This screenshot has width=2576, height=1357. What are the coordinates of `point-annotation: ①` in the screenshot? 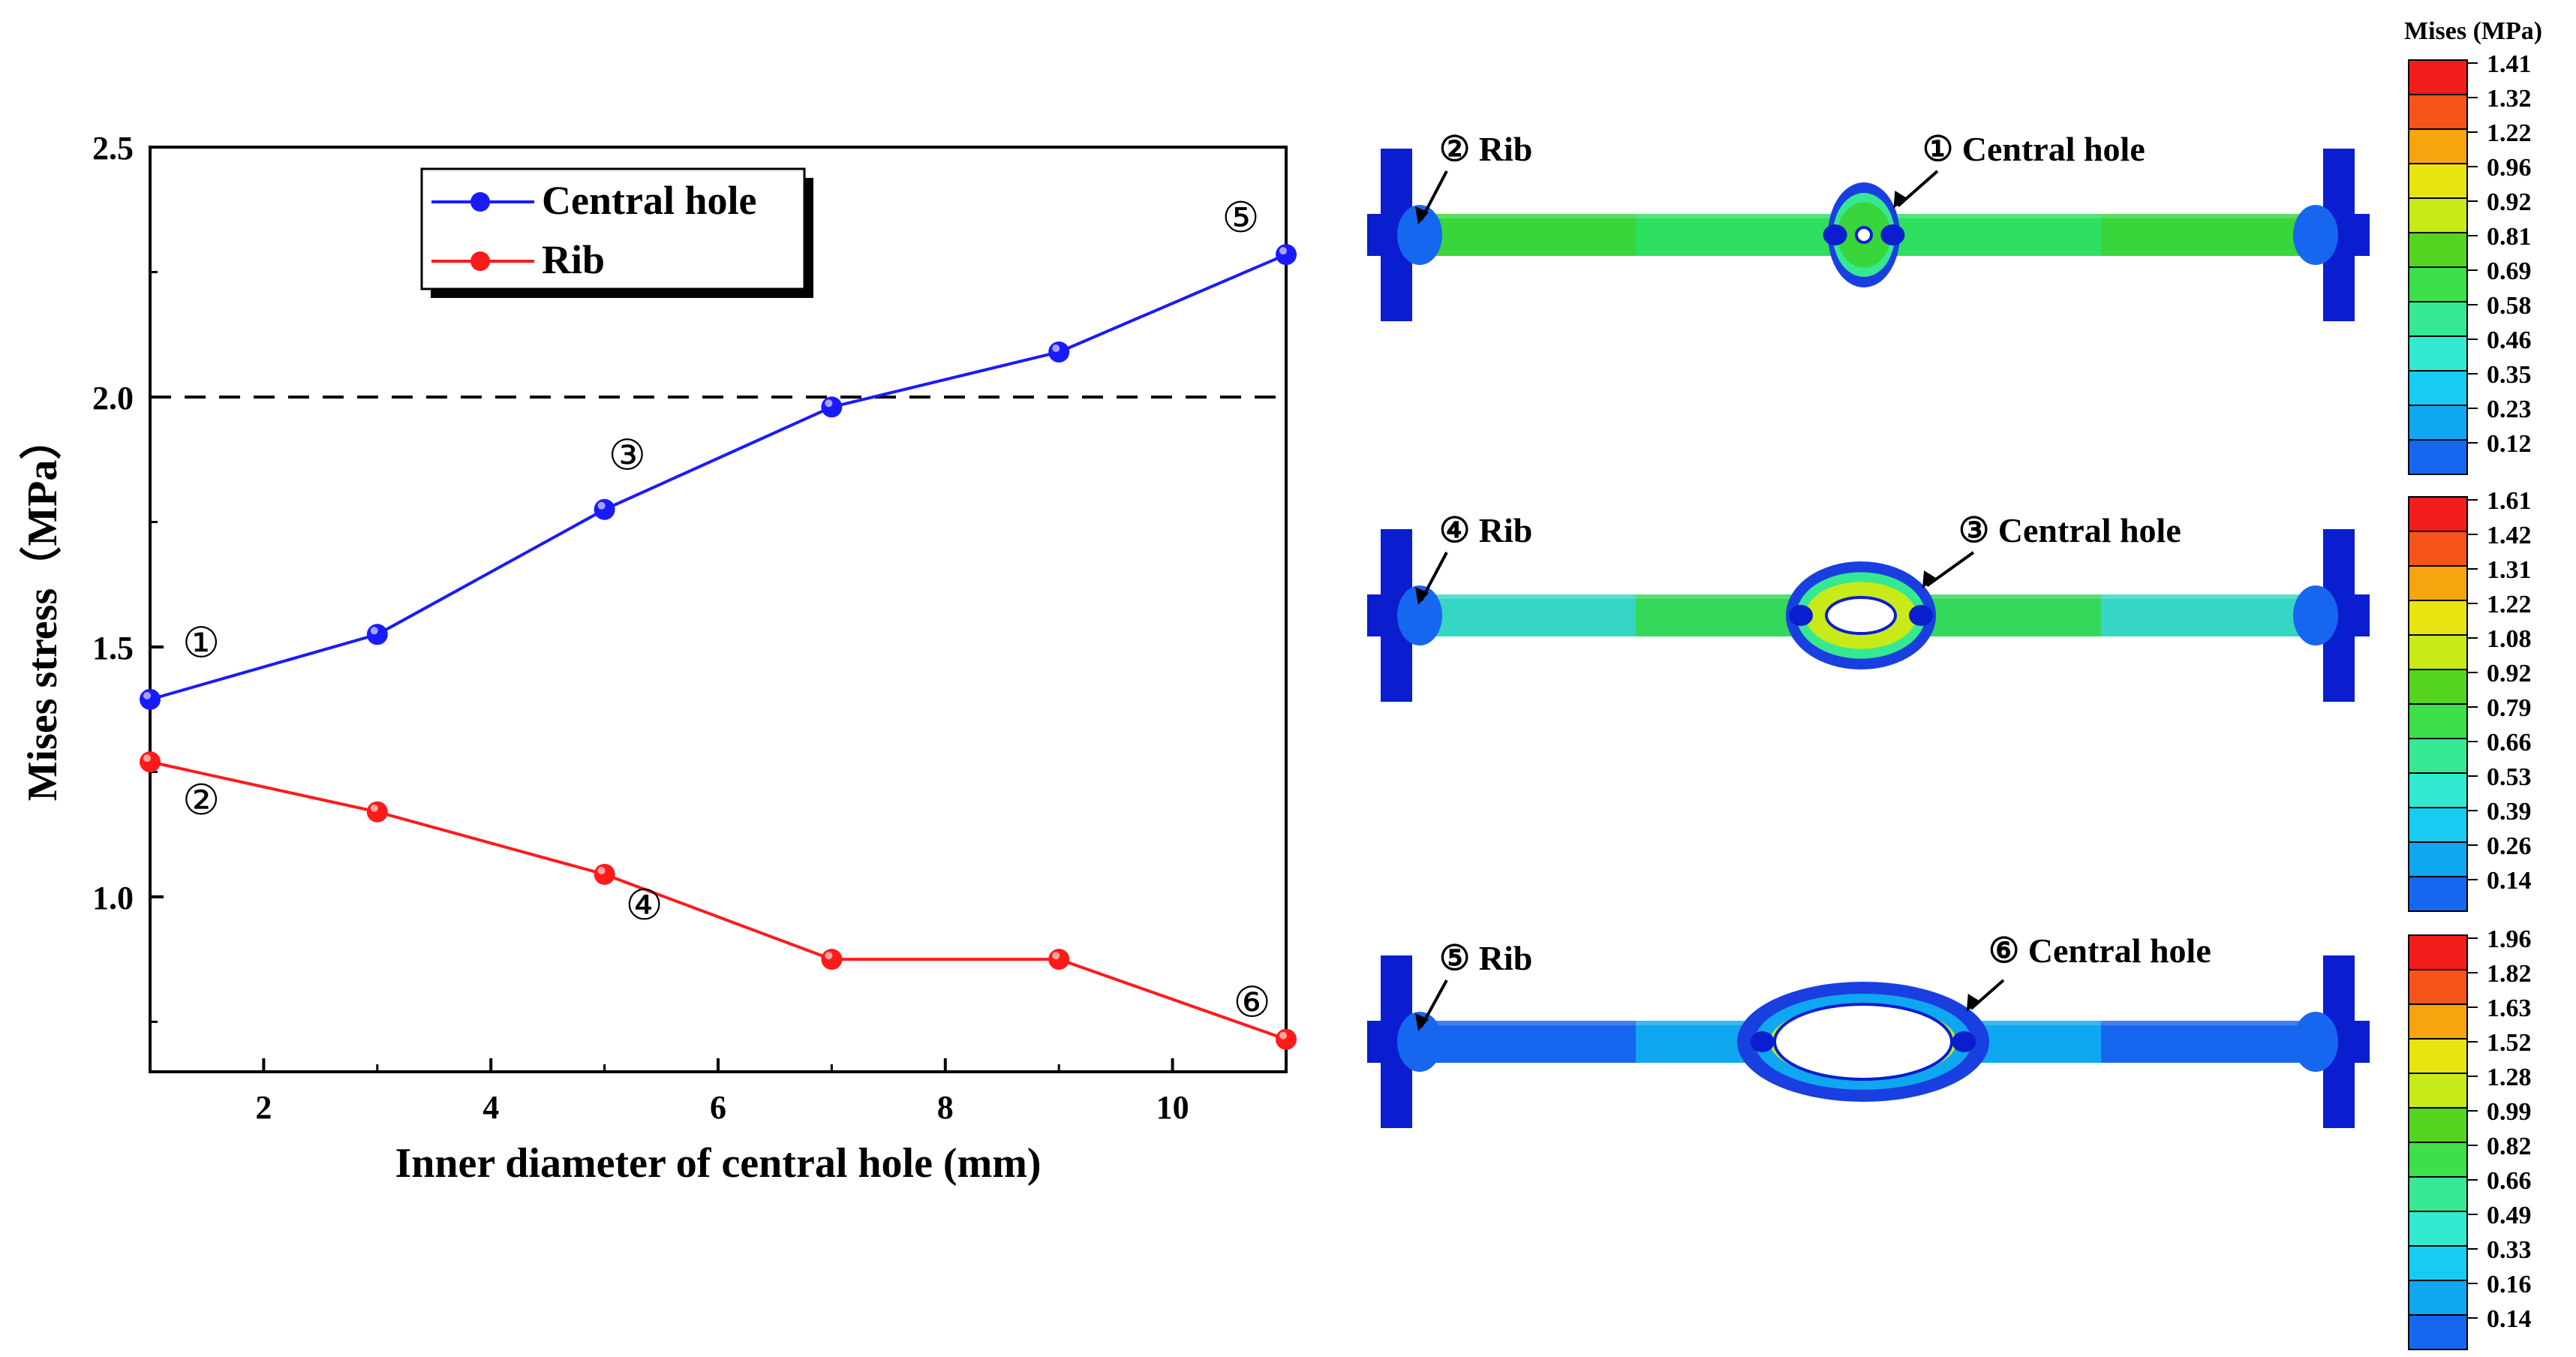 It's located at (201, 643).